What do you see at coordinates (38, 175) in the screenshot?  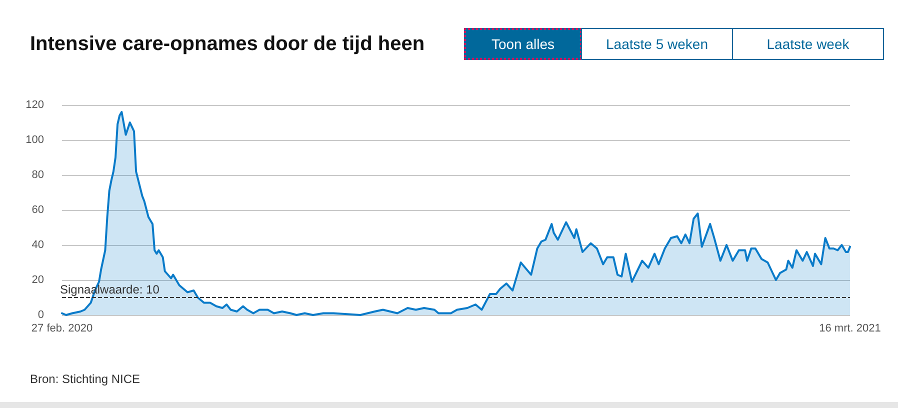 I see `y-tick-label: 80` at bounding box center [38, 175].